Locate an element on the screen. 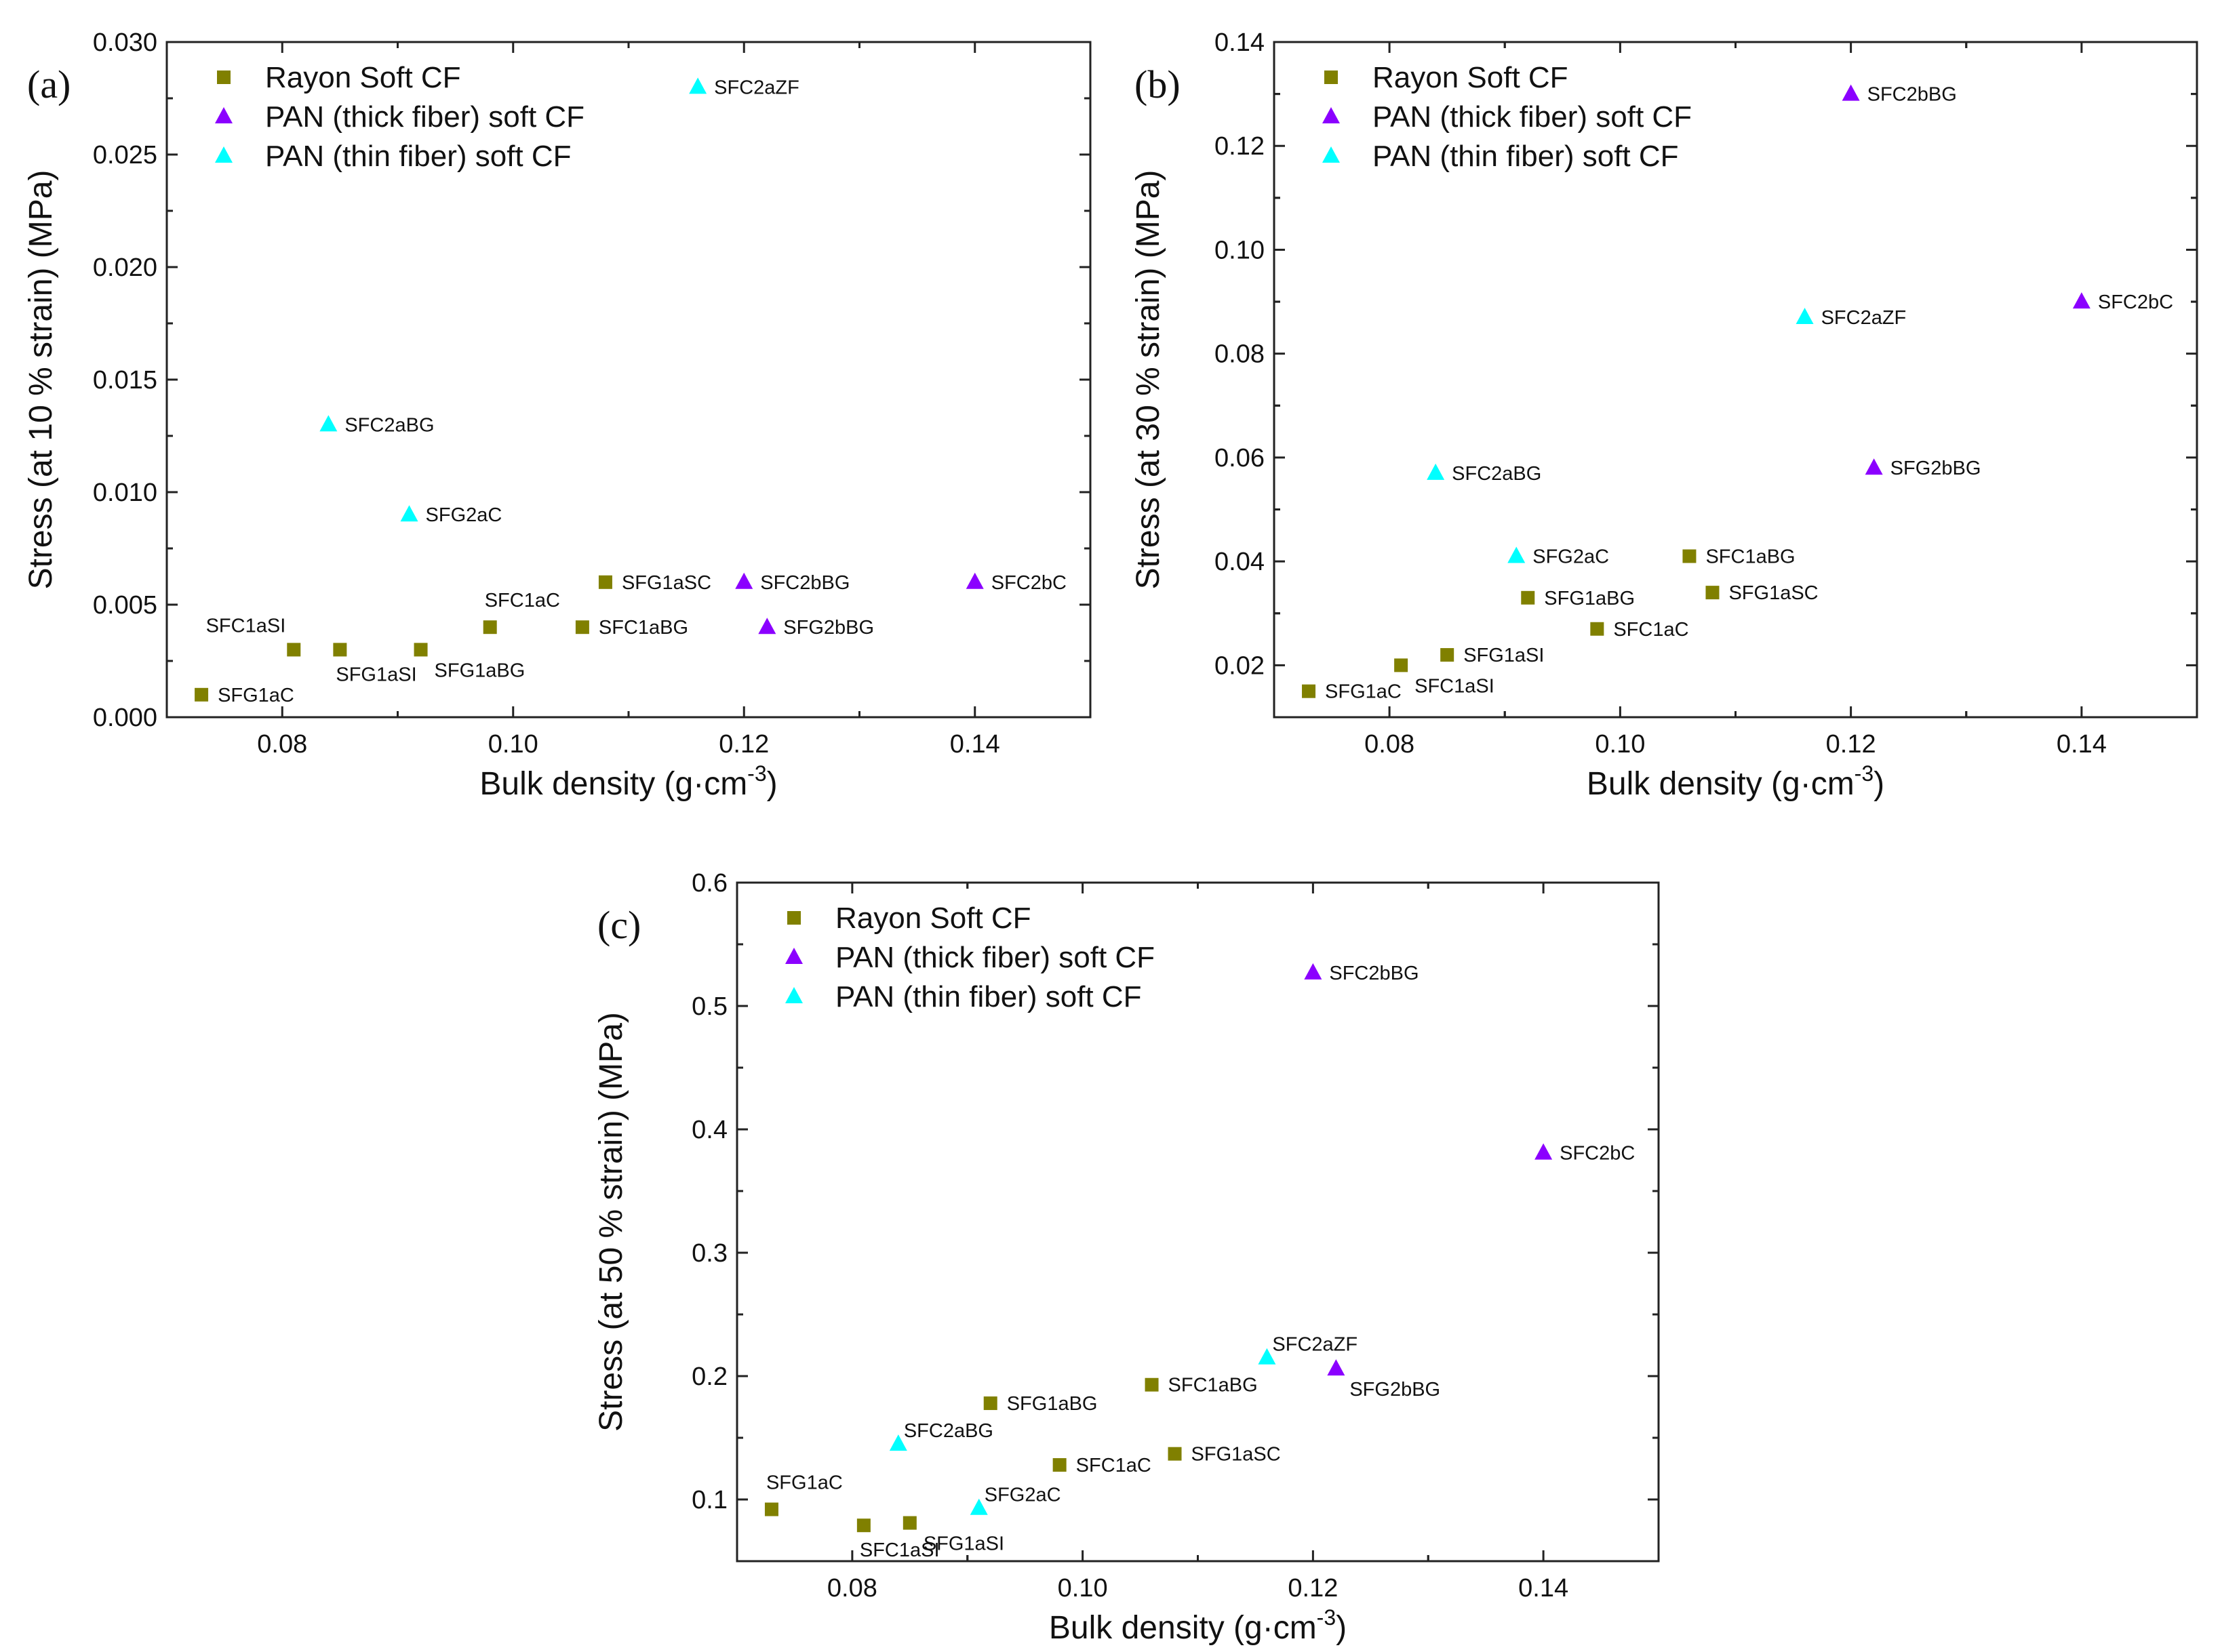  y-tick-label: 0.015 is located at coordinates (125, 380).